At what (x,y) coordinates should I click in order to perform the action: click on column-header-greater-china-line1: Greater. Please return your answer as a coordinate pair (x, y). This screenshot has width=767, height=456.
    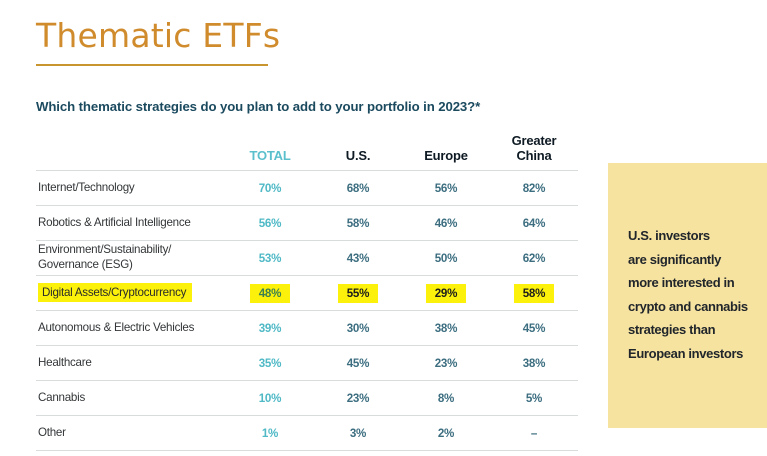
    Looking at the image, I should click on (534, 140).